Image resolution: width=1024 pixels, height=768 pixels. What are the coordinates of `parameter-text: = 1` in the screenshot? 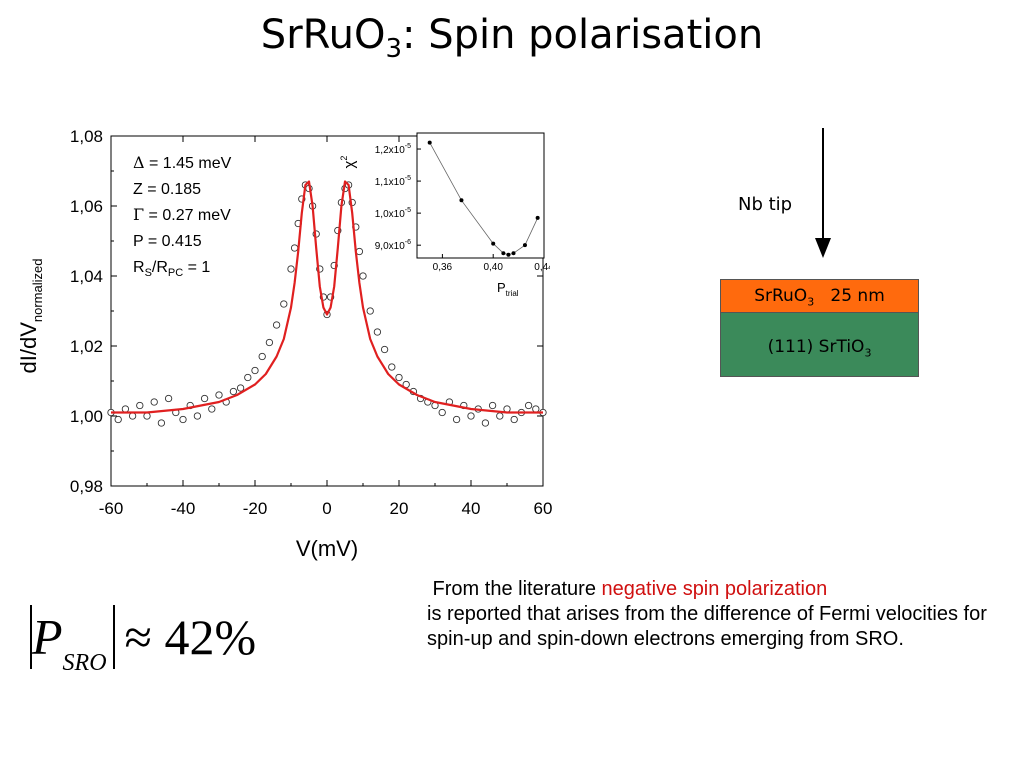 It's located at (196, 267).